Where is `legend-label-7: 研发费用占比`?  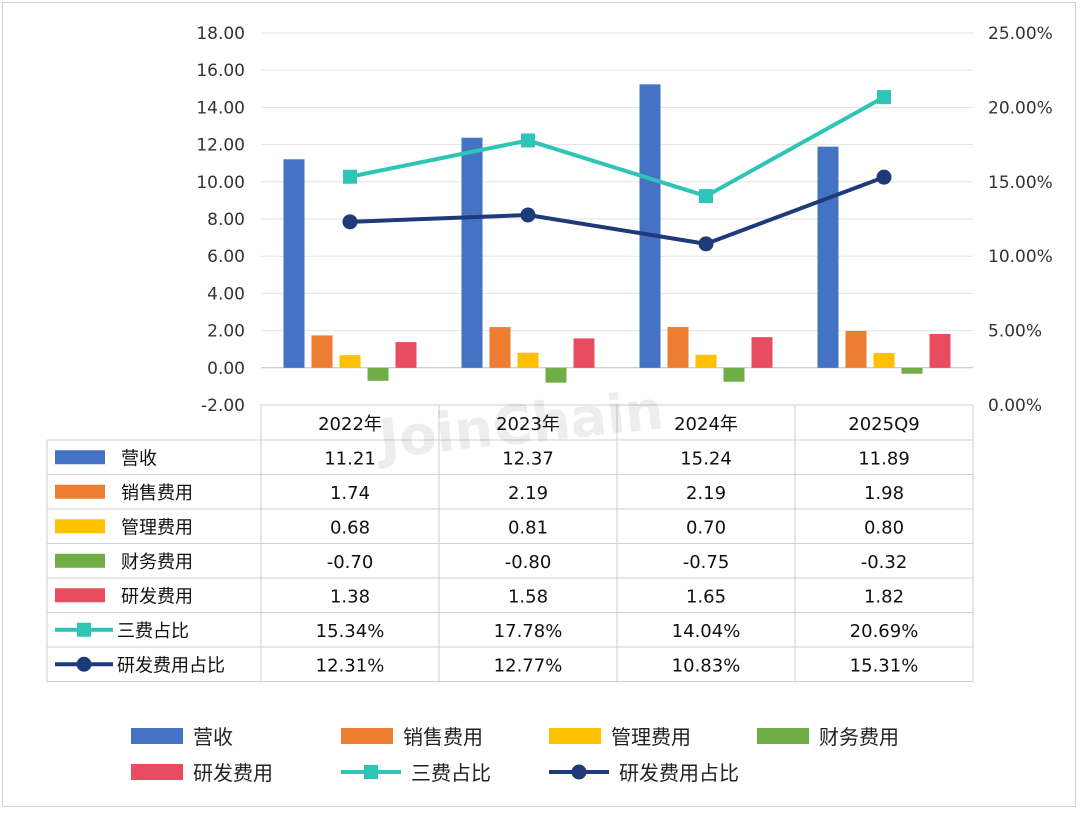 legend-label-7: 研发费用占比 is located at coordinates (679, 773).